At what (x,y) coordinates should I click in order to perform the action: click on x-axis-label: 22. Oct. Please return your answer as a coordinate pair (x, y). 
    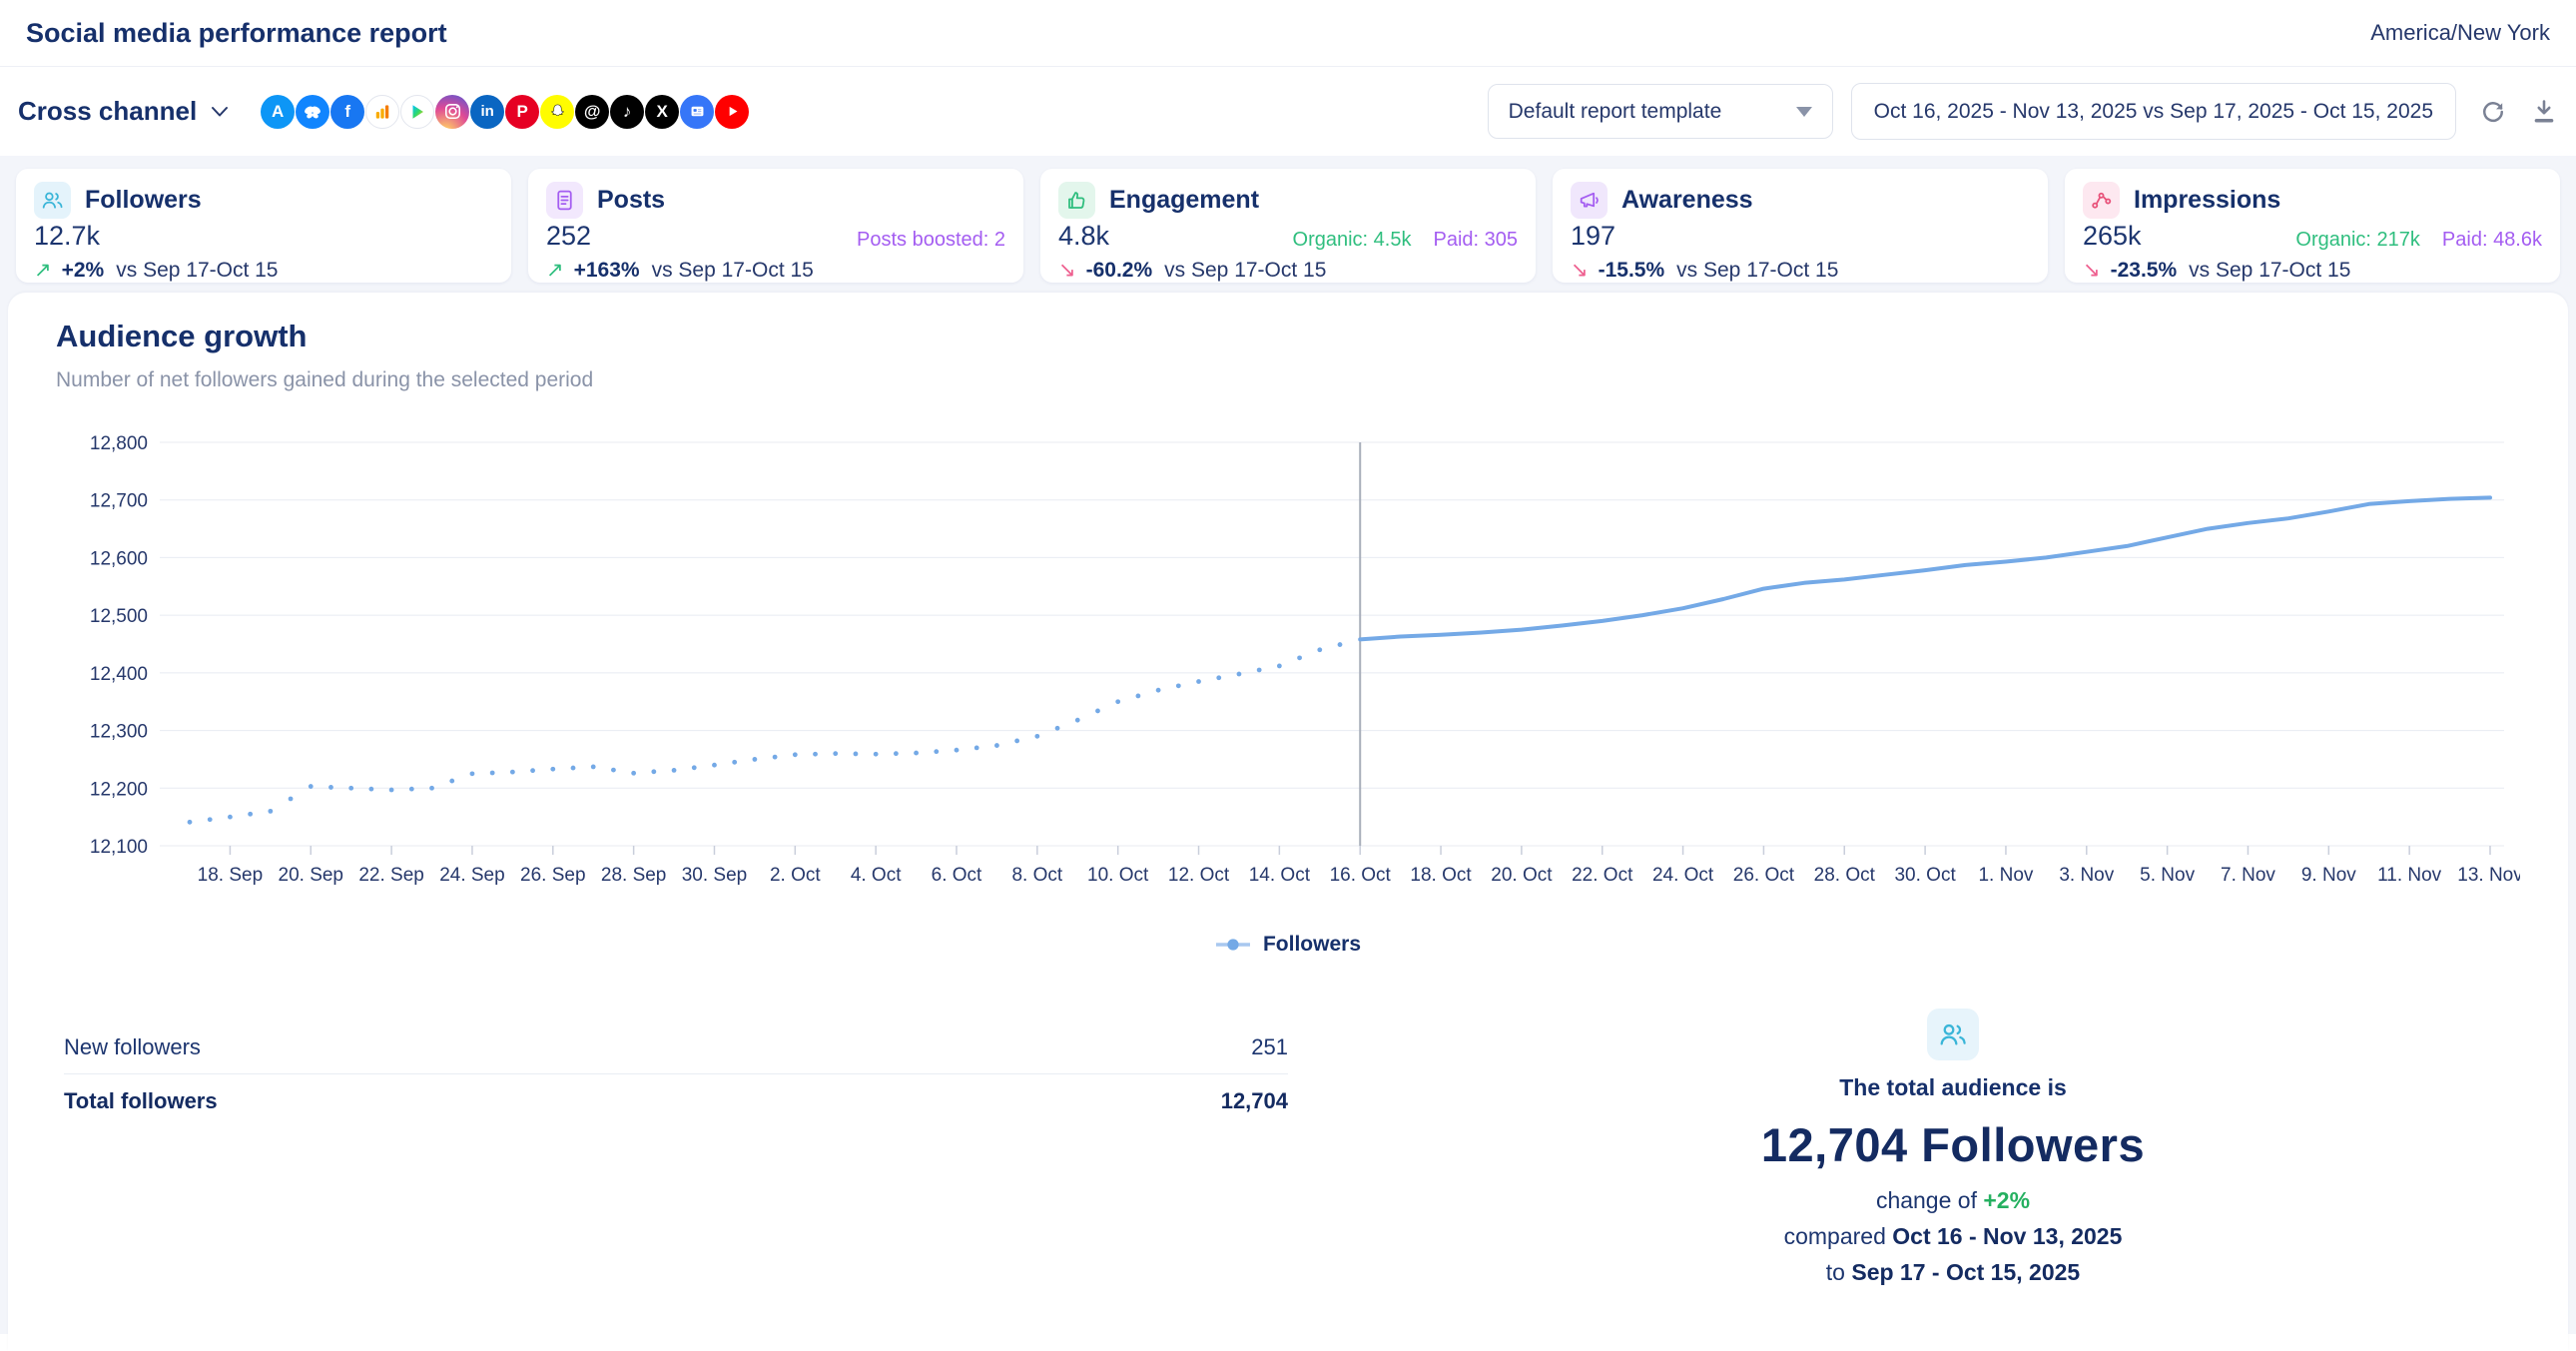
    Looking at the image, I should click on (1602, 875).